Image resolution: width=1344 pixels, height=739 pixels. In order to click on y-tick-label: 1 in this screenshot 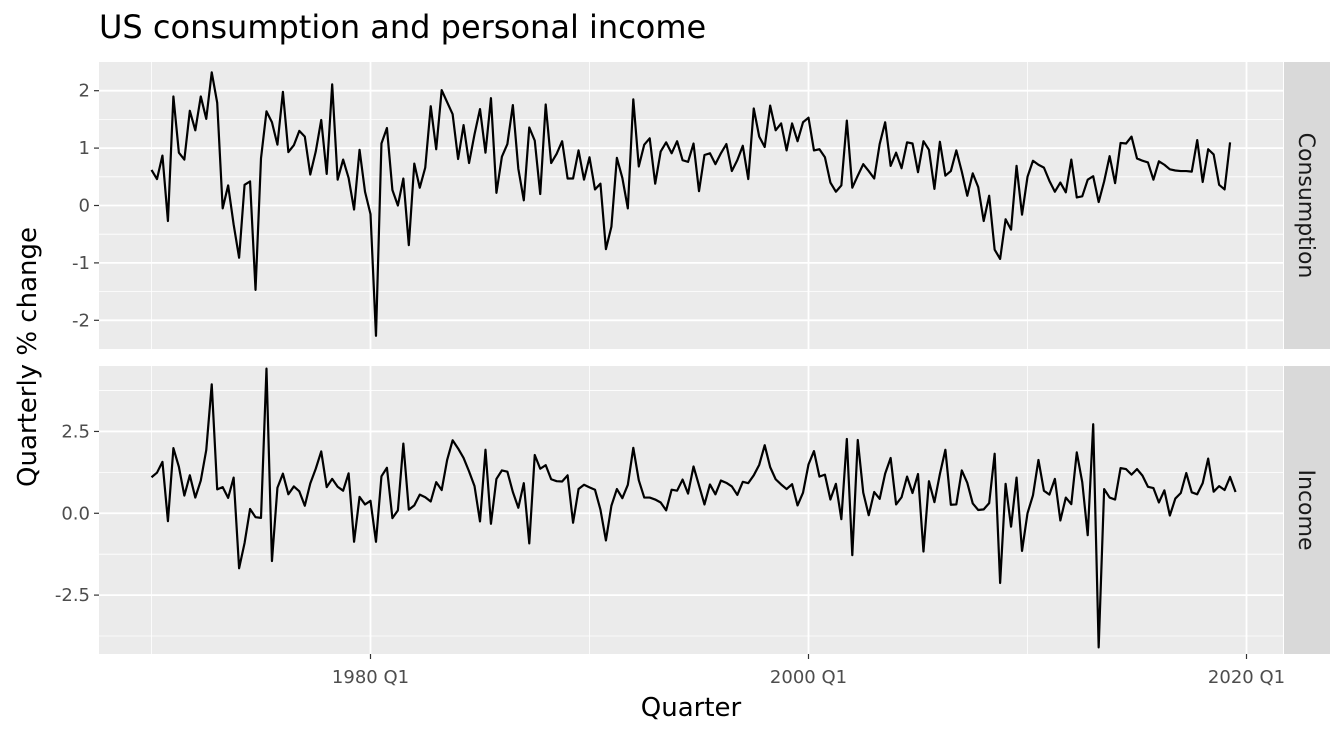, I will do `click(84, 148)`.